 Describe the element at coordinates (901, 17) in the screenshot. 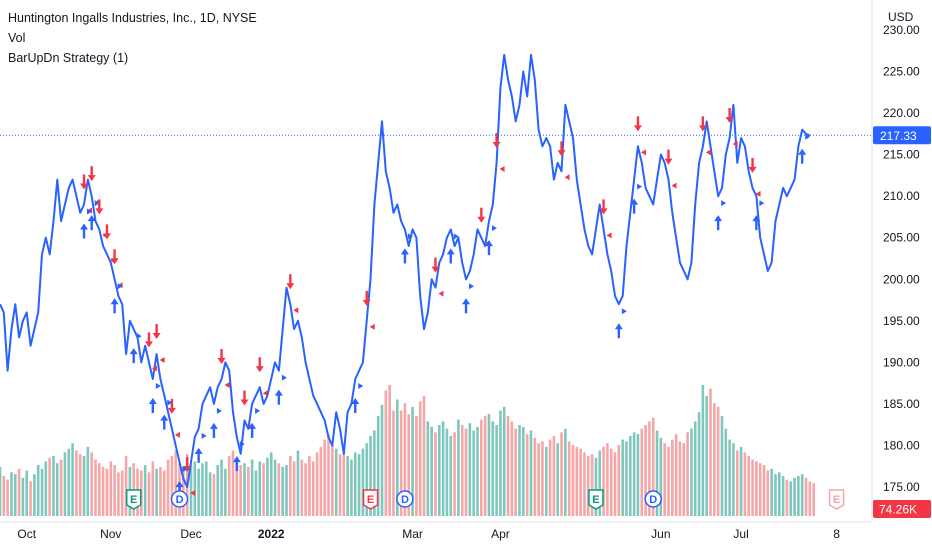

I see `currency-label: USD` at that location.